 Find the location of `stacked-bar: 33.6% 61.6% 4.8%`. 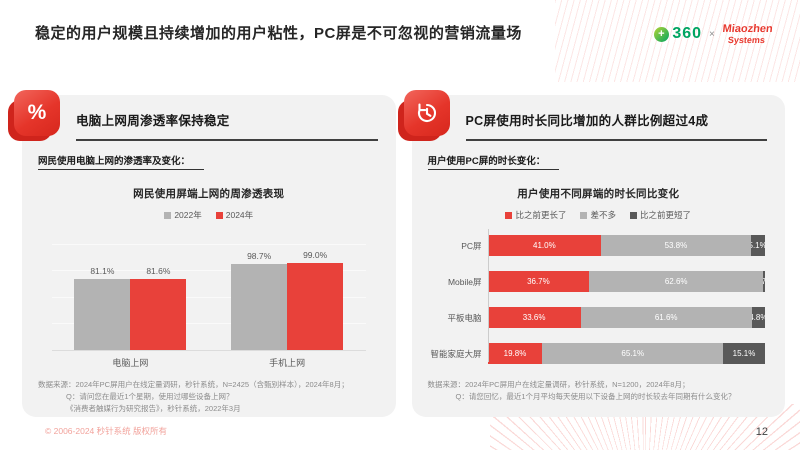

stacked-bar: 33.6% 61.6% 4.8% is located at coordinates (626, 317).